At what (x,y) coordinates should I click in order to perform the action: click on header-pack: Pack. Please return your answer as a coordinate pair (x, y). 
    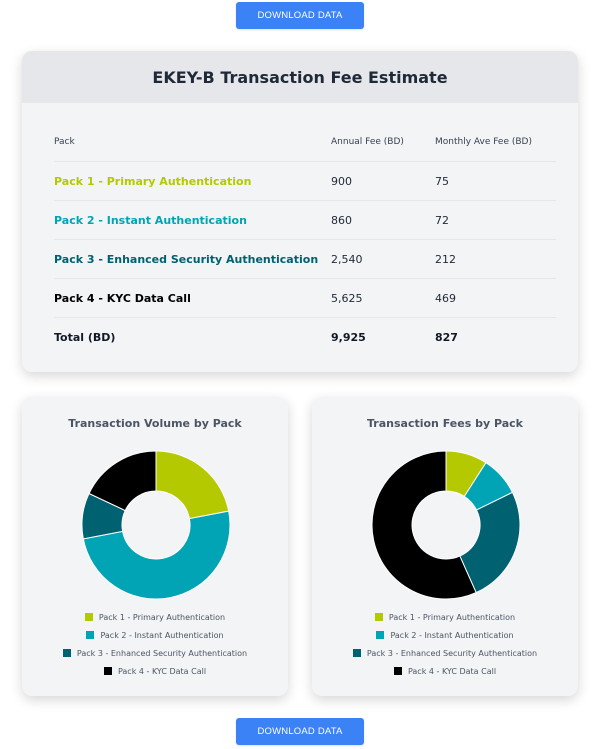
    Looking at the image, I should click on (64, 142).